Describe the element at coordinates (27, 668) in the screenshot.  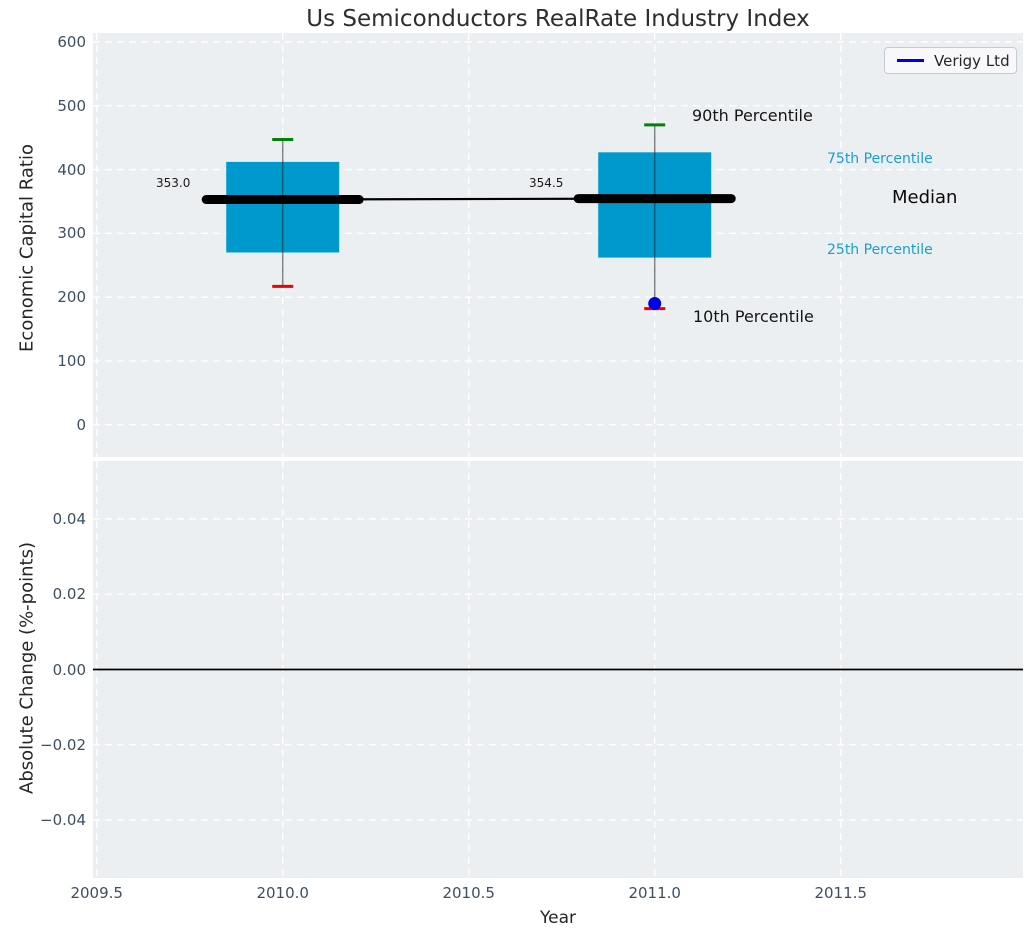
I see `y-axis-label-bottom: Absolute Change (%-points)` at that location.